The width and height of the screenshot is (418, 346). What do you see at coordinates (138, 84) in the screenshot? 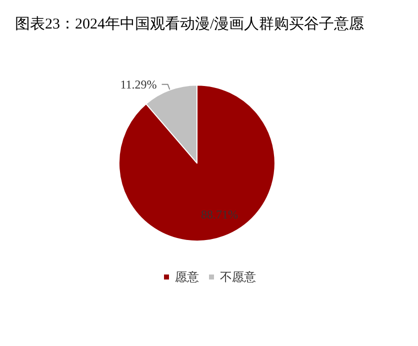
I see `data-label: 11.29%` at bounding box center [138, 84].